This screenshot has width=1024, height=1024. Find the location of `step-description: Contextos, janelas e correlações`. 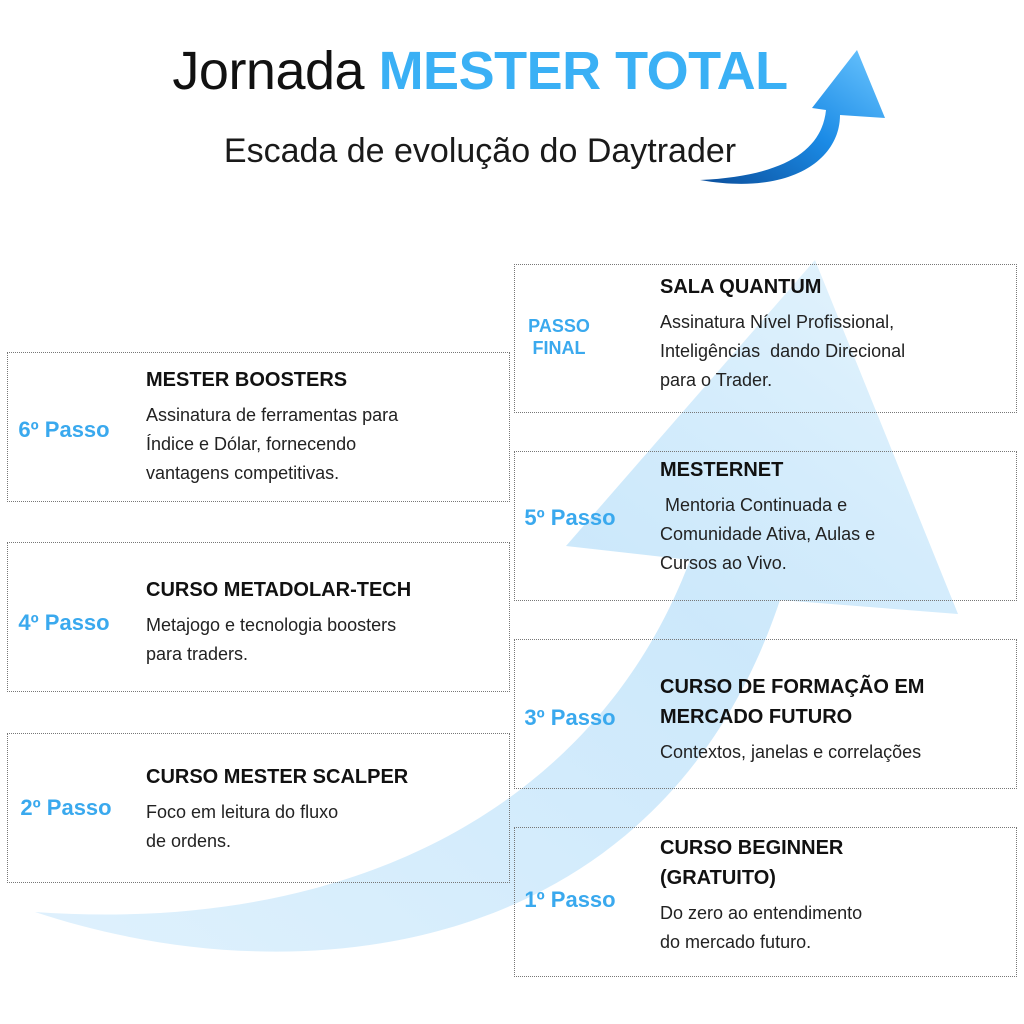

step-description: Contextos, janelas e correlações is located at coordinates (792, 752).